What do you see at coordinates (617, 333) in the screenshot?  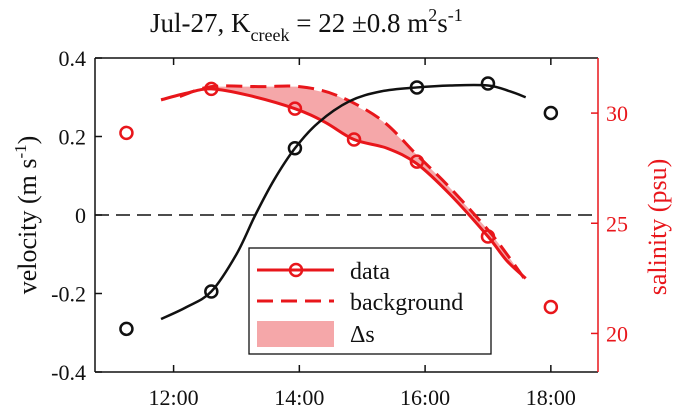 I see `right-tick-label: 20` at bounding box center [617, 333].